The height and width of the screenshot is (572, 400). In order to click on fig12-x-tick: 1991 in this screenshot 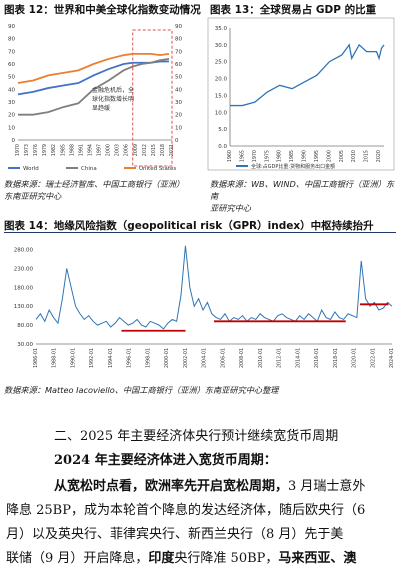, I will do `click(81, 150)`.